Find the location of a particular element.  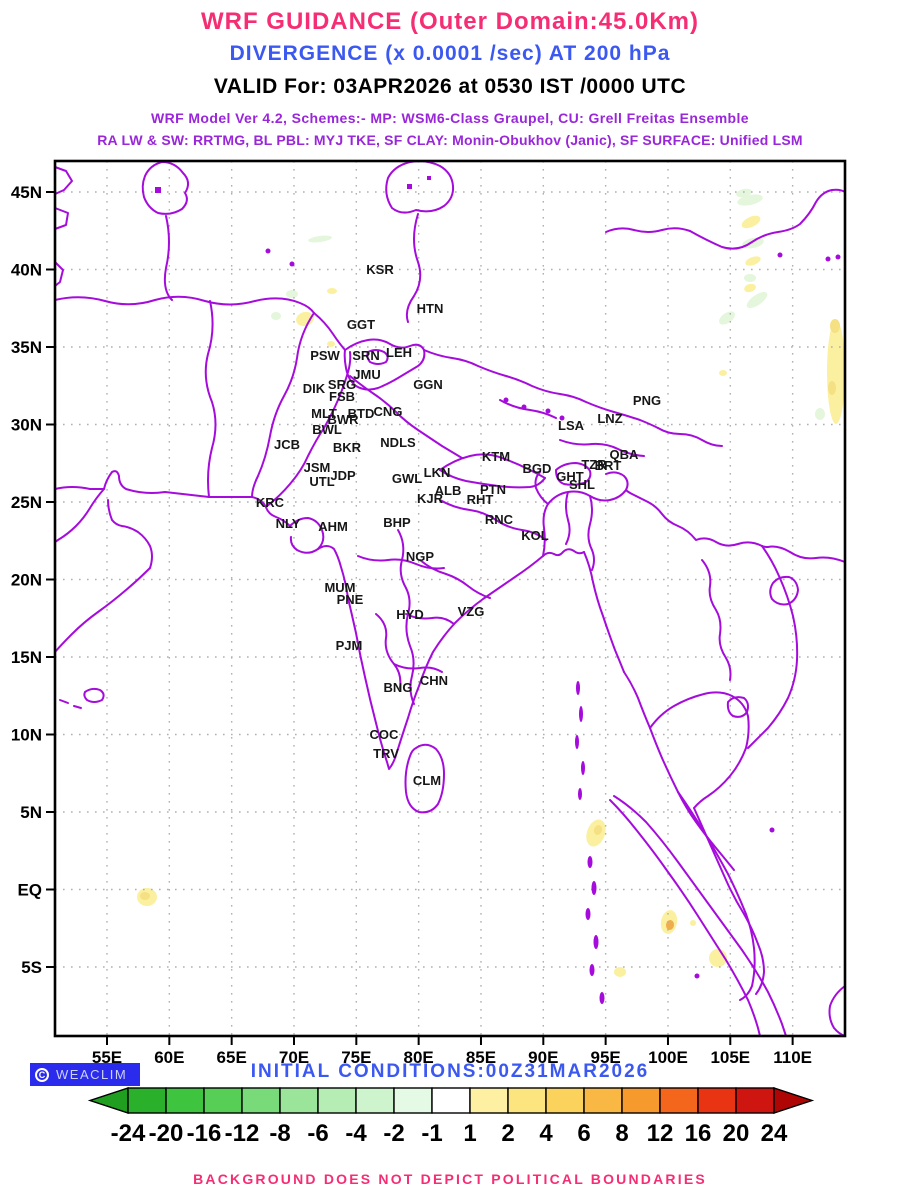

station-label: PTN is located at coordinates (493, 489).